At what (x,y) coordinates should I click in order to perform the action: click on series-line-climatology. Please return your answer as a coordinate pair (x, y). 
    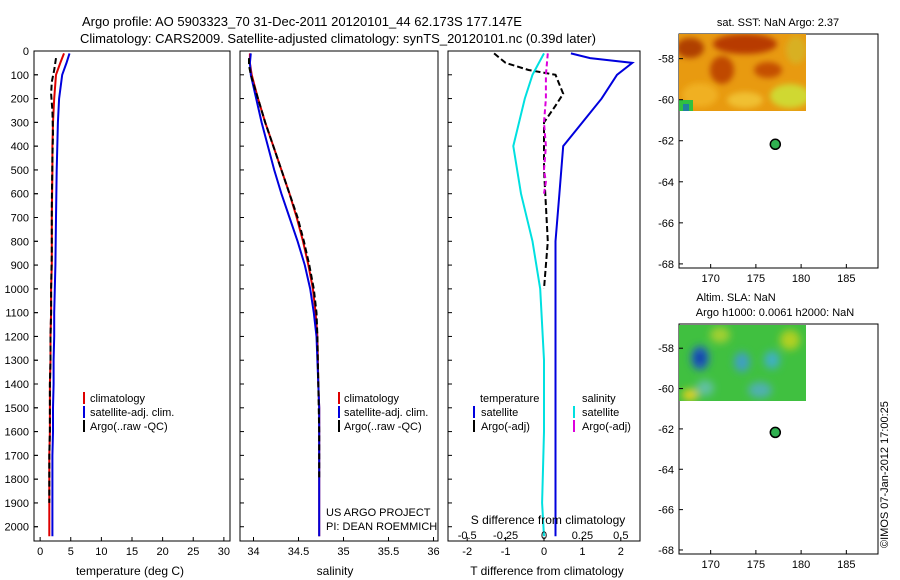
    Looking at the image, I should click on (284, 295).